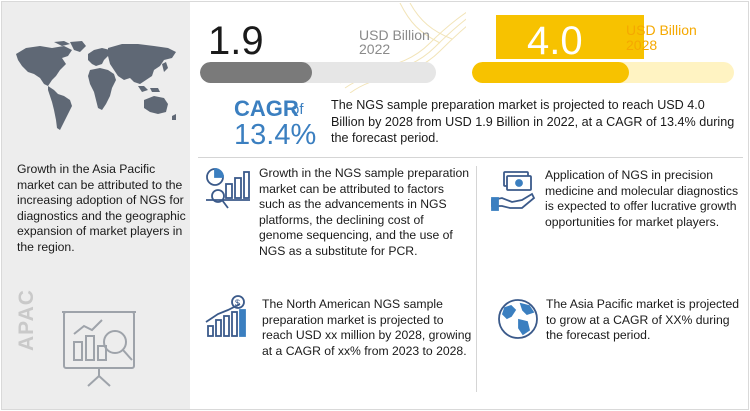 This screenshot has height=411, width=750. I want to click on dollar-bar-chart-icon: $, so click(225, 316).